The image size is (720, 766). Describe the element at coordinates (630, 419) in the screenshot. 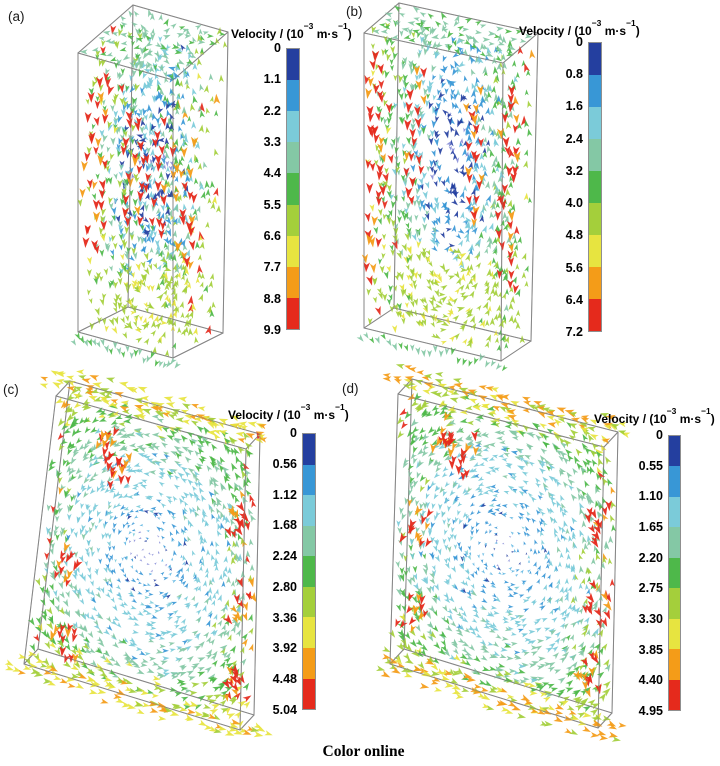

I see `colorbar-title-text: Velocity / (10` at that location.